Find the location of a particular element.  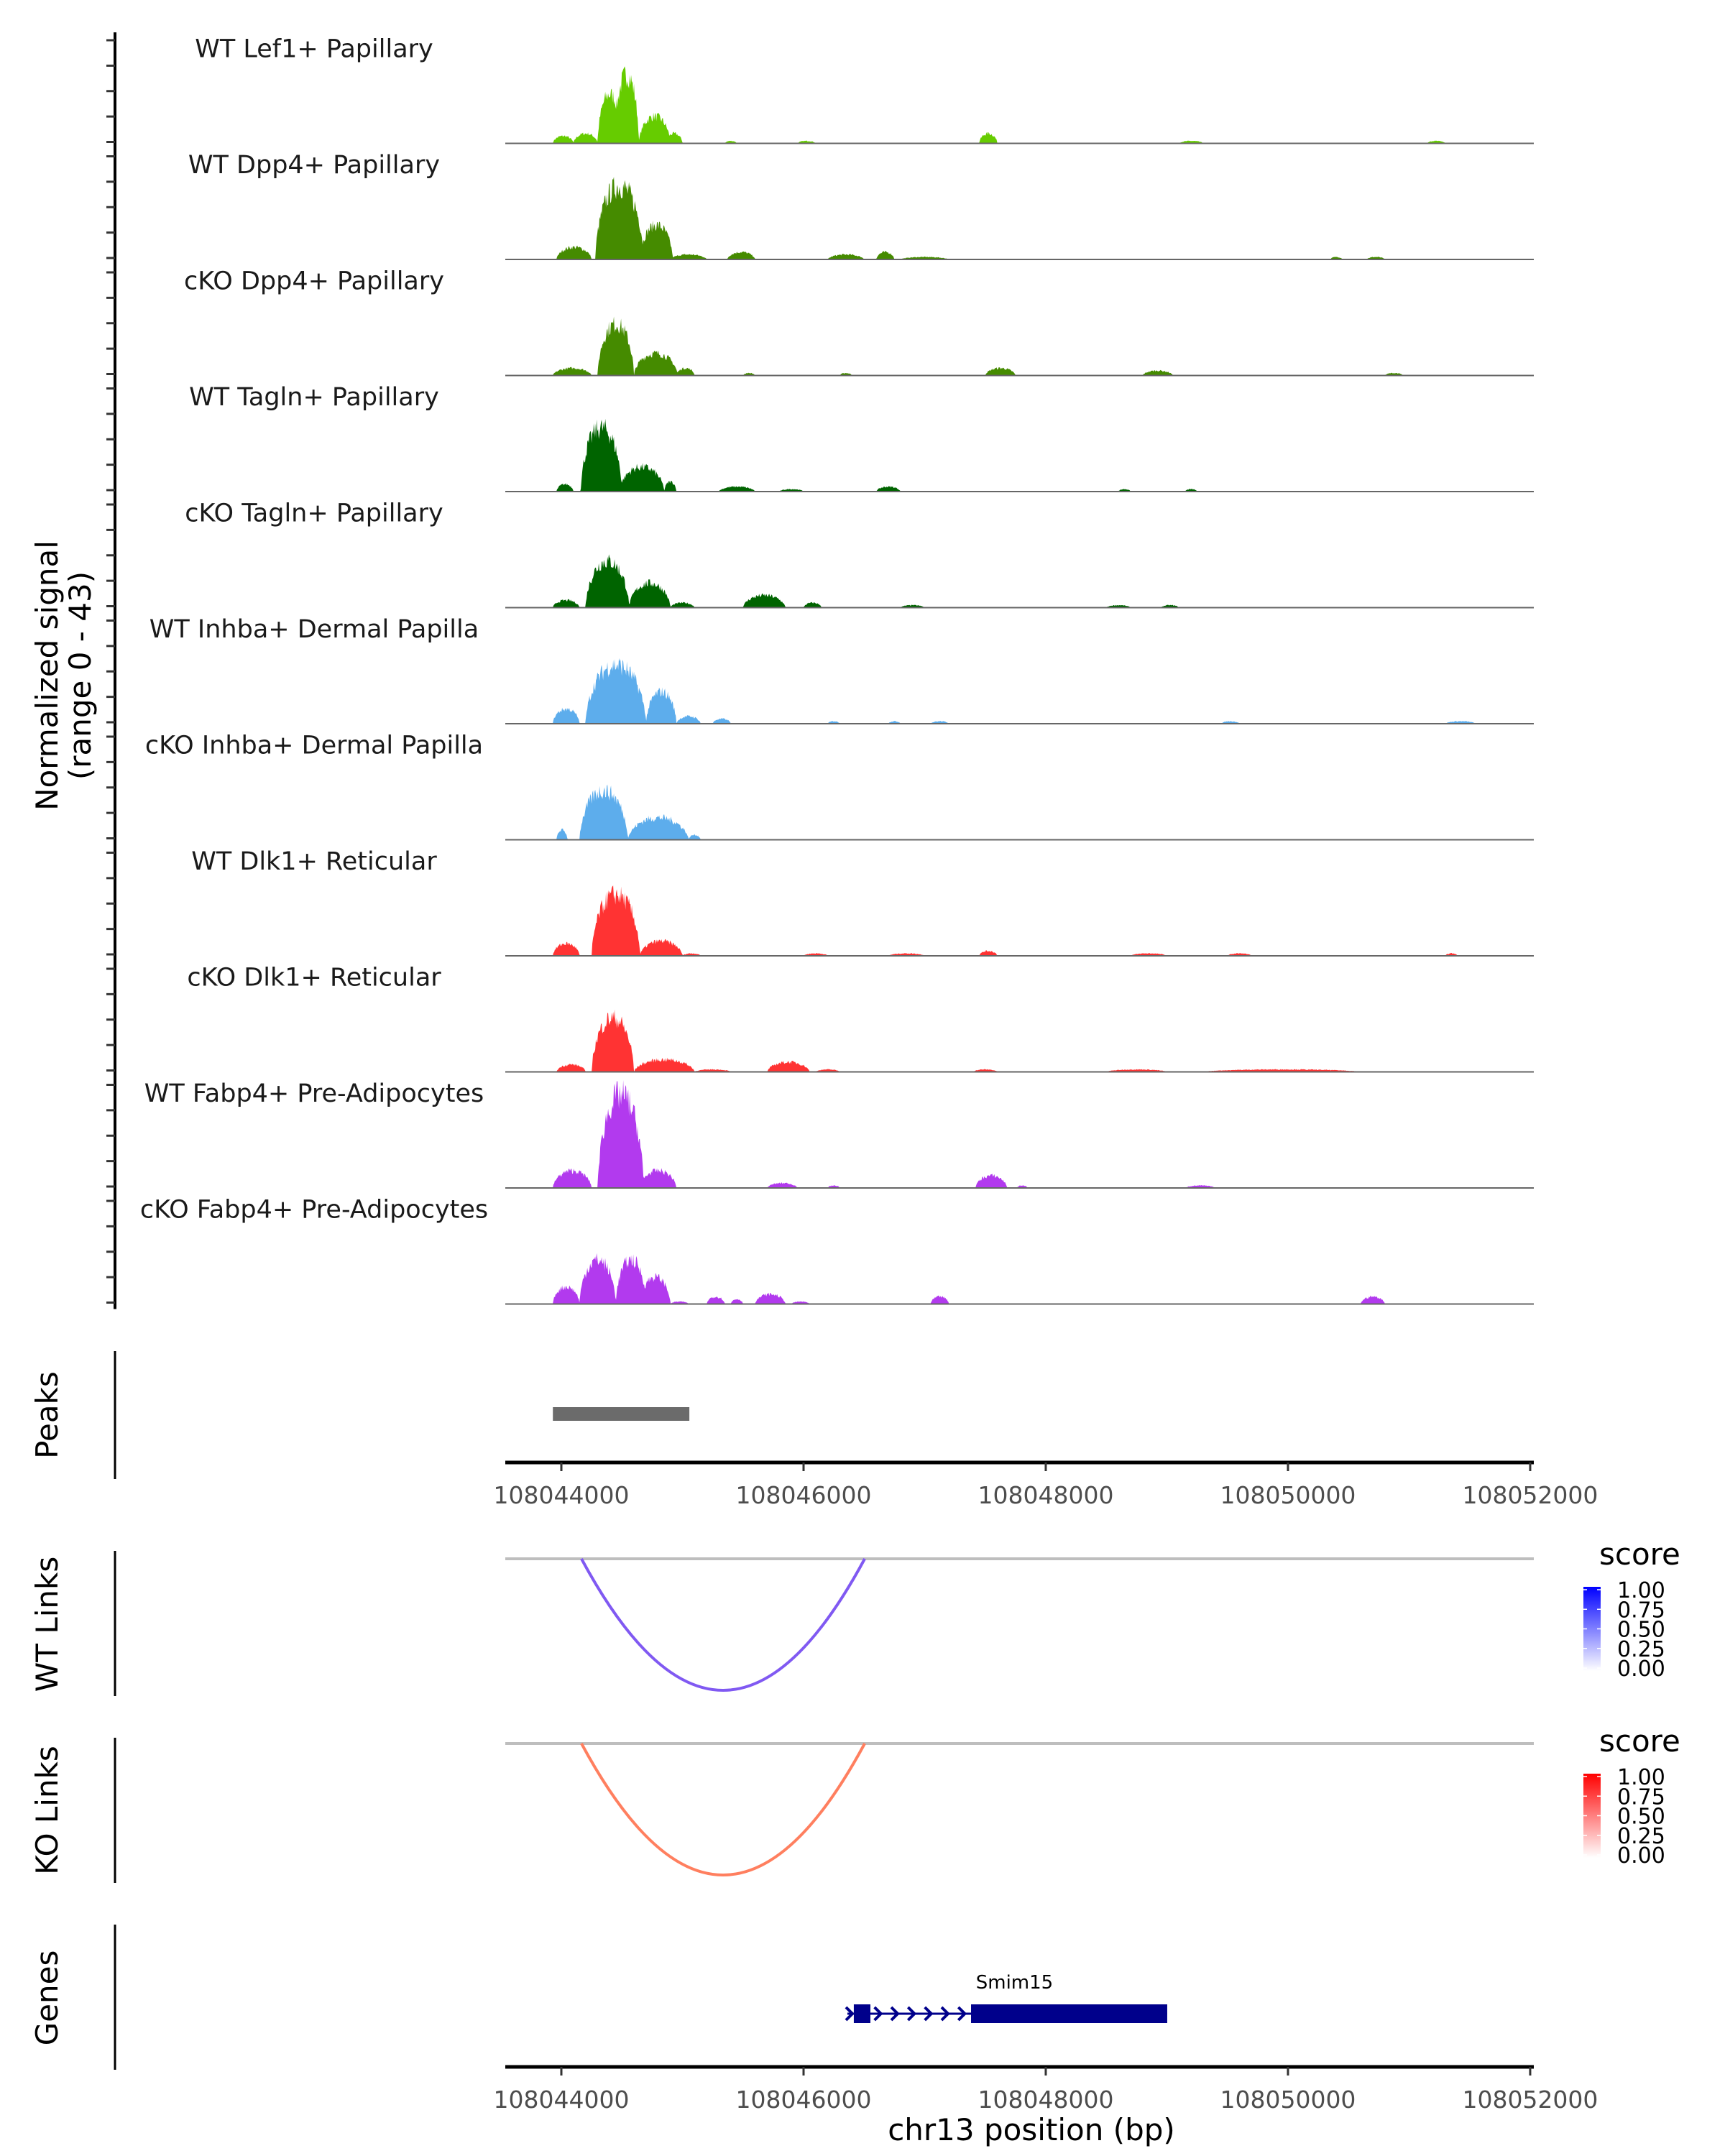

peaks-track is located at coordinates (621, 1414).